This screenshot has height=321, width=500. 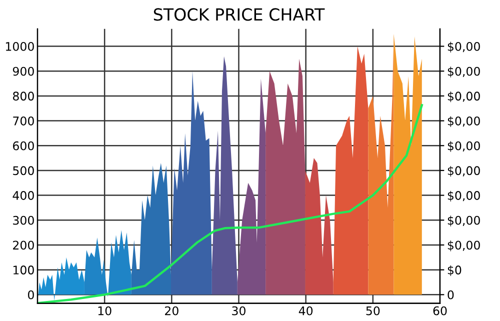 I want to click on x-tick-label: 50, so click(x=373, y=311).